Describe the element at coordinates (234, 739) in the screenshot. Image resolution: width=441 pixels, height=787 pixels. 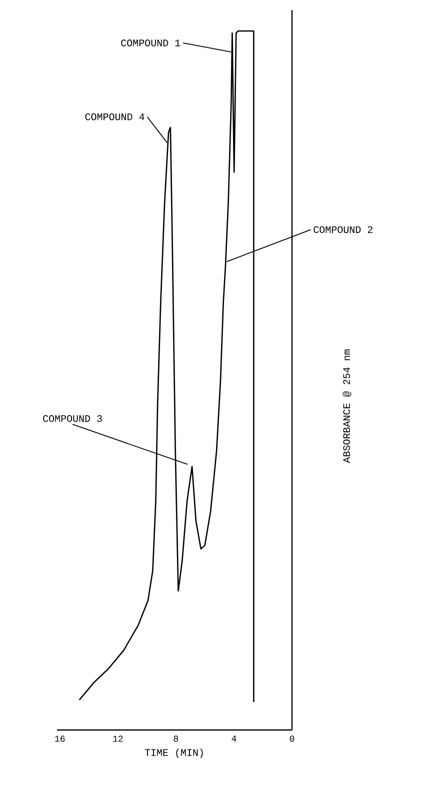
I see `x-tick-label: 4` at that location.